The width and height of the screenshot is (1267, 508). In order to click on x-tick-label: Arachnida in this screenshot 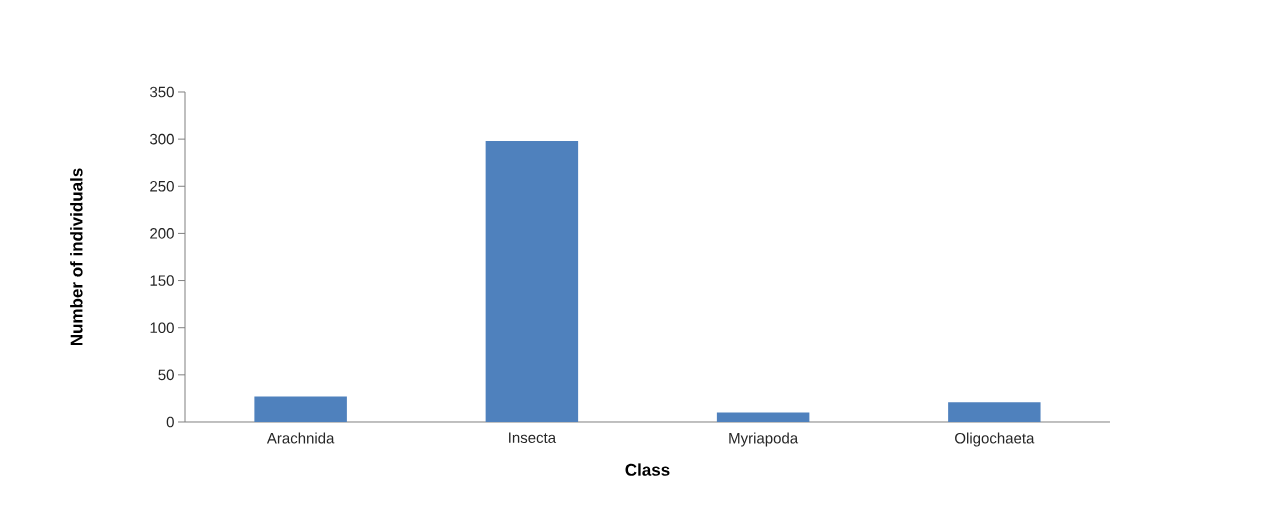, I will do `click(300, 438)`.